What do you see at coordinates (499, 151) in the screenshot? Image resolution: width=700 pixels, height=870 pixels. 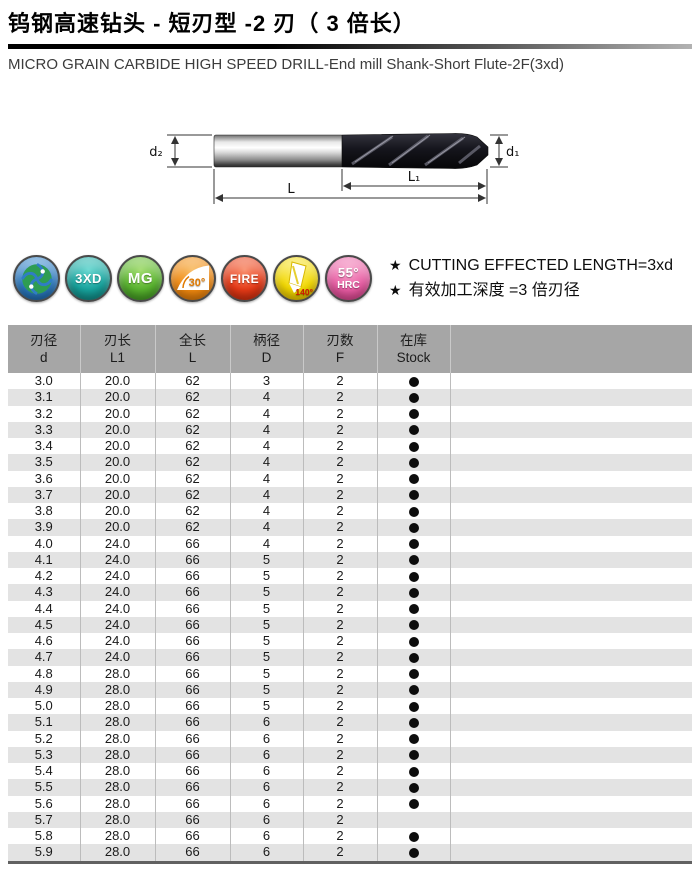 I see `dimension-d1` at bounding box center [499, 151].